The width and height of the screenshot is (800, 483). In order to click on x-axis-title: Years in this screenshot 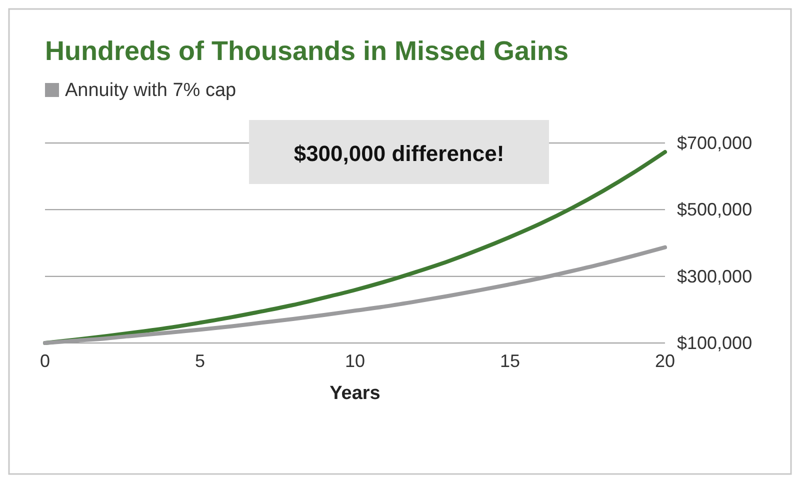, I will do `click(355, 393)`.